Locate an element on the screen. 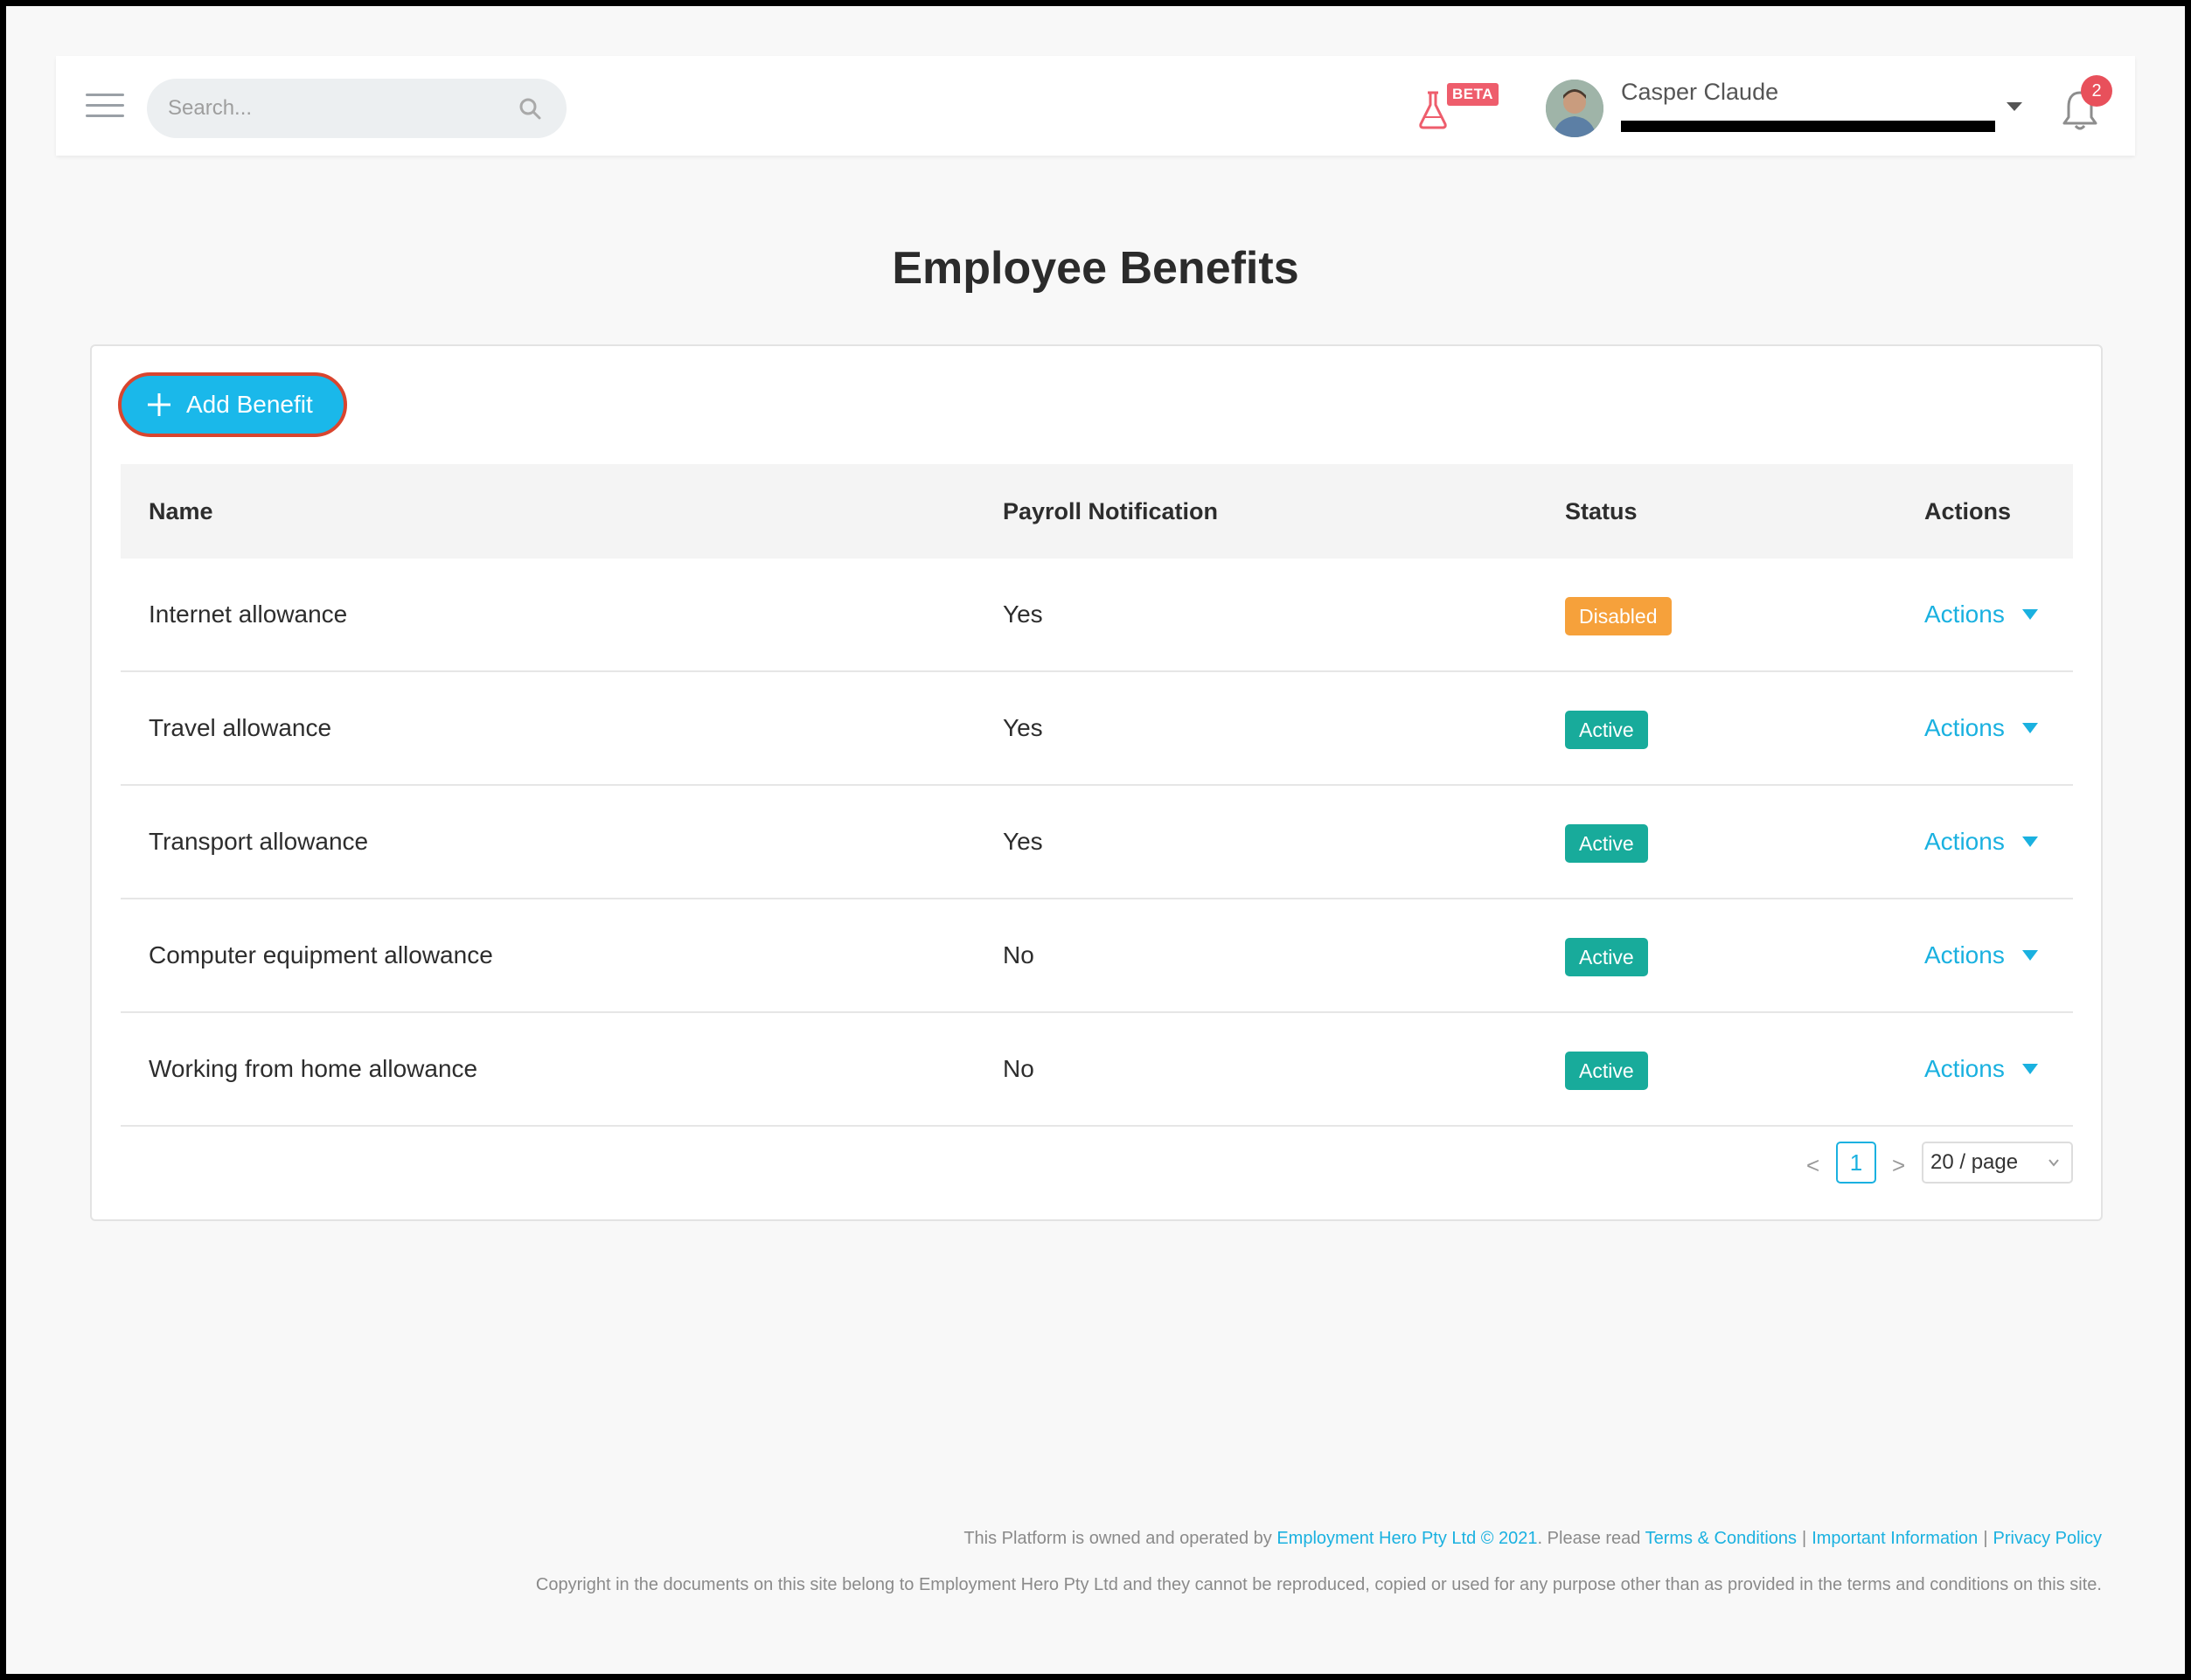 This screenshot has width=2191, height=1680. status-cell: Disabled is located at coordinates (1618, 616).